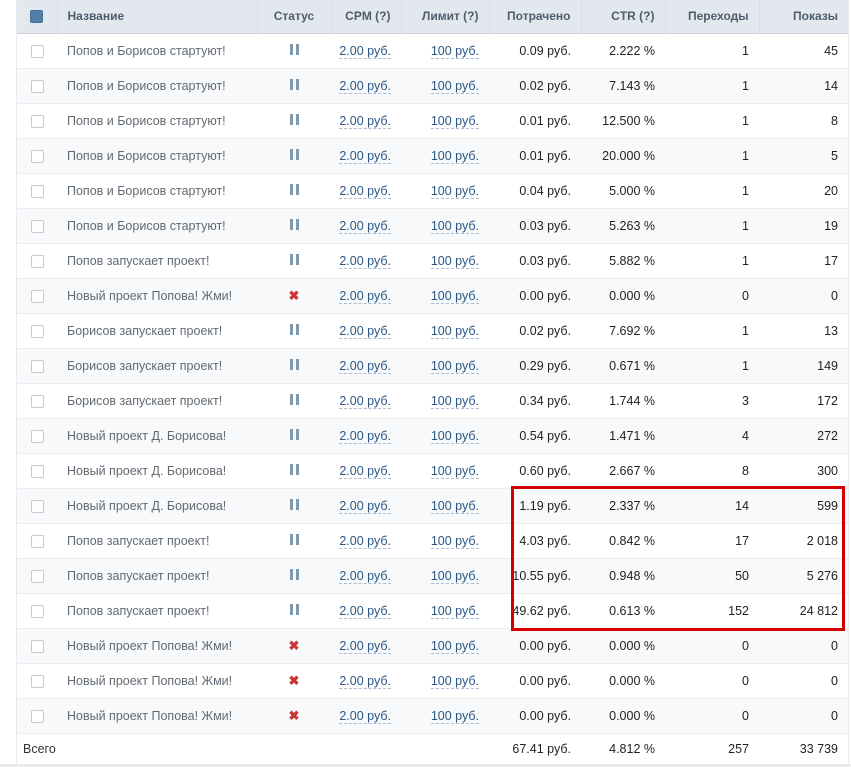 This screenshot has width=851, height=767. What do you see at coordinates (293, 17) in the screenshot?
I see `column-header-status: Статус` at bounding box center [293, 17].